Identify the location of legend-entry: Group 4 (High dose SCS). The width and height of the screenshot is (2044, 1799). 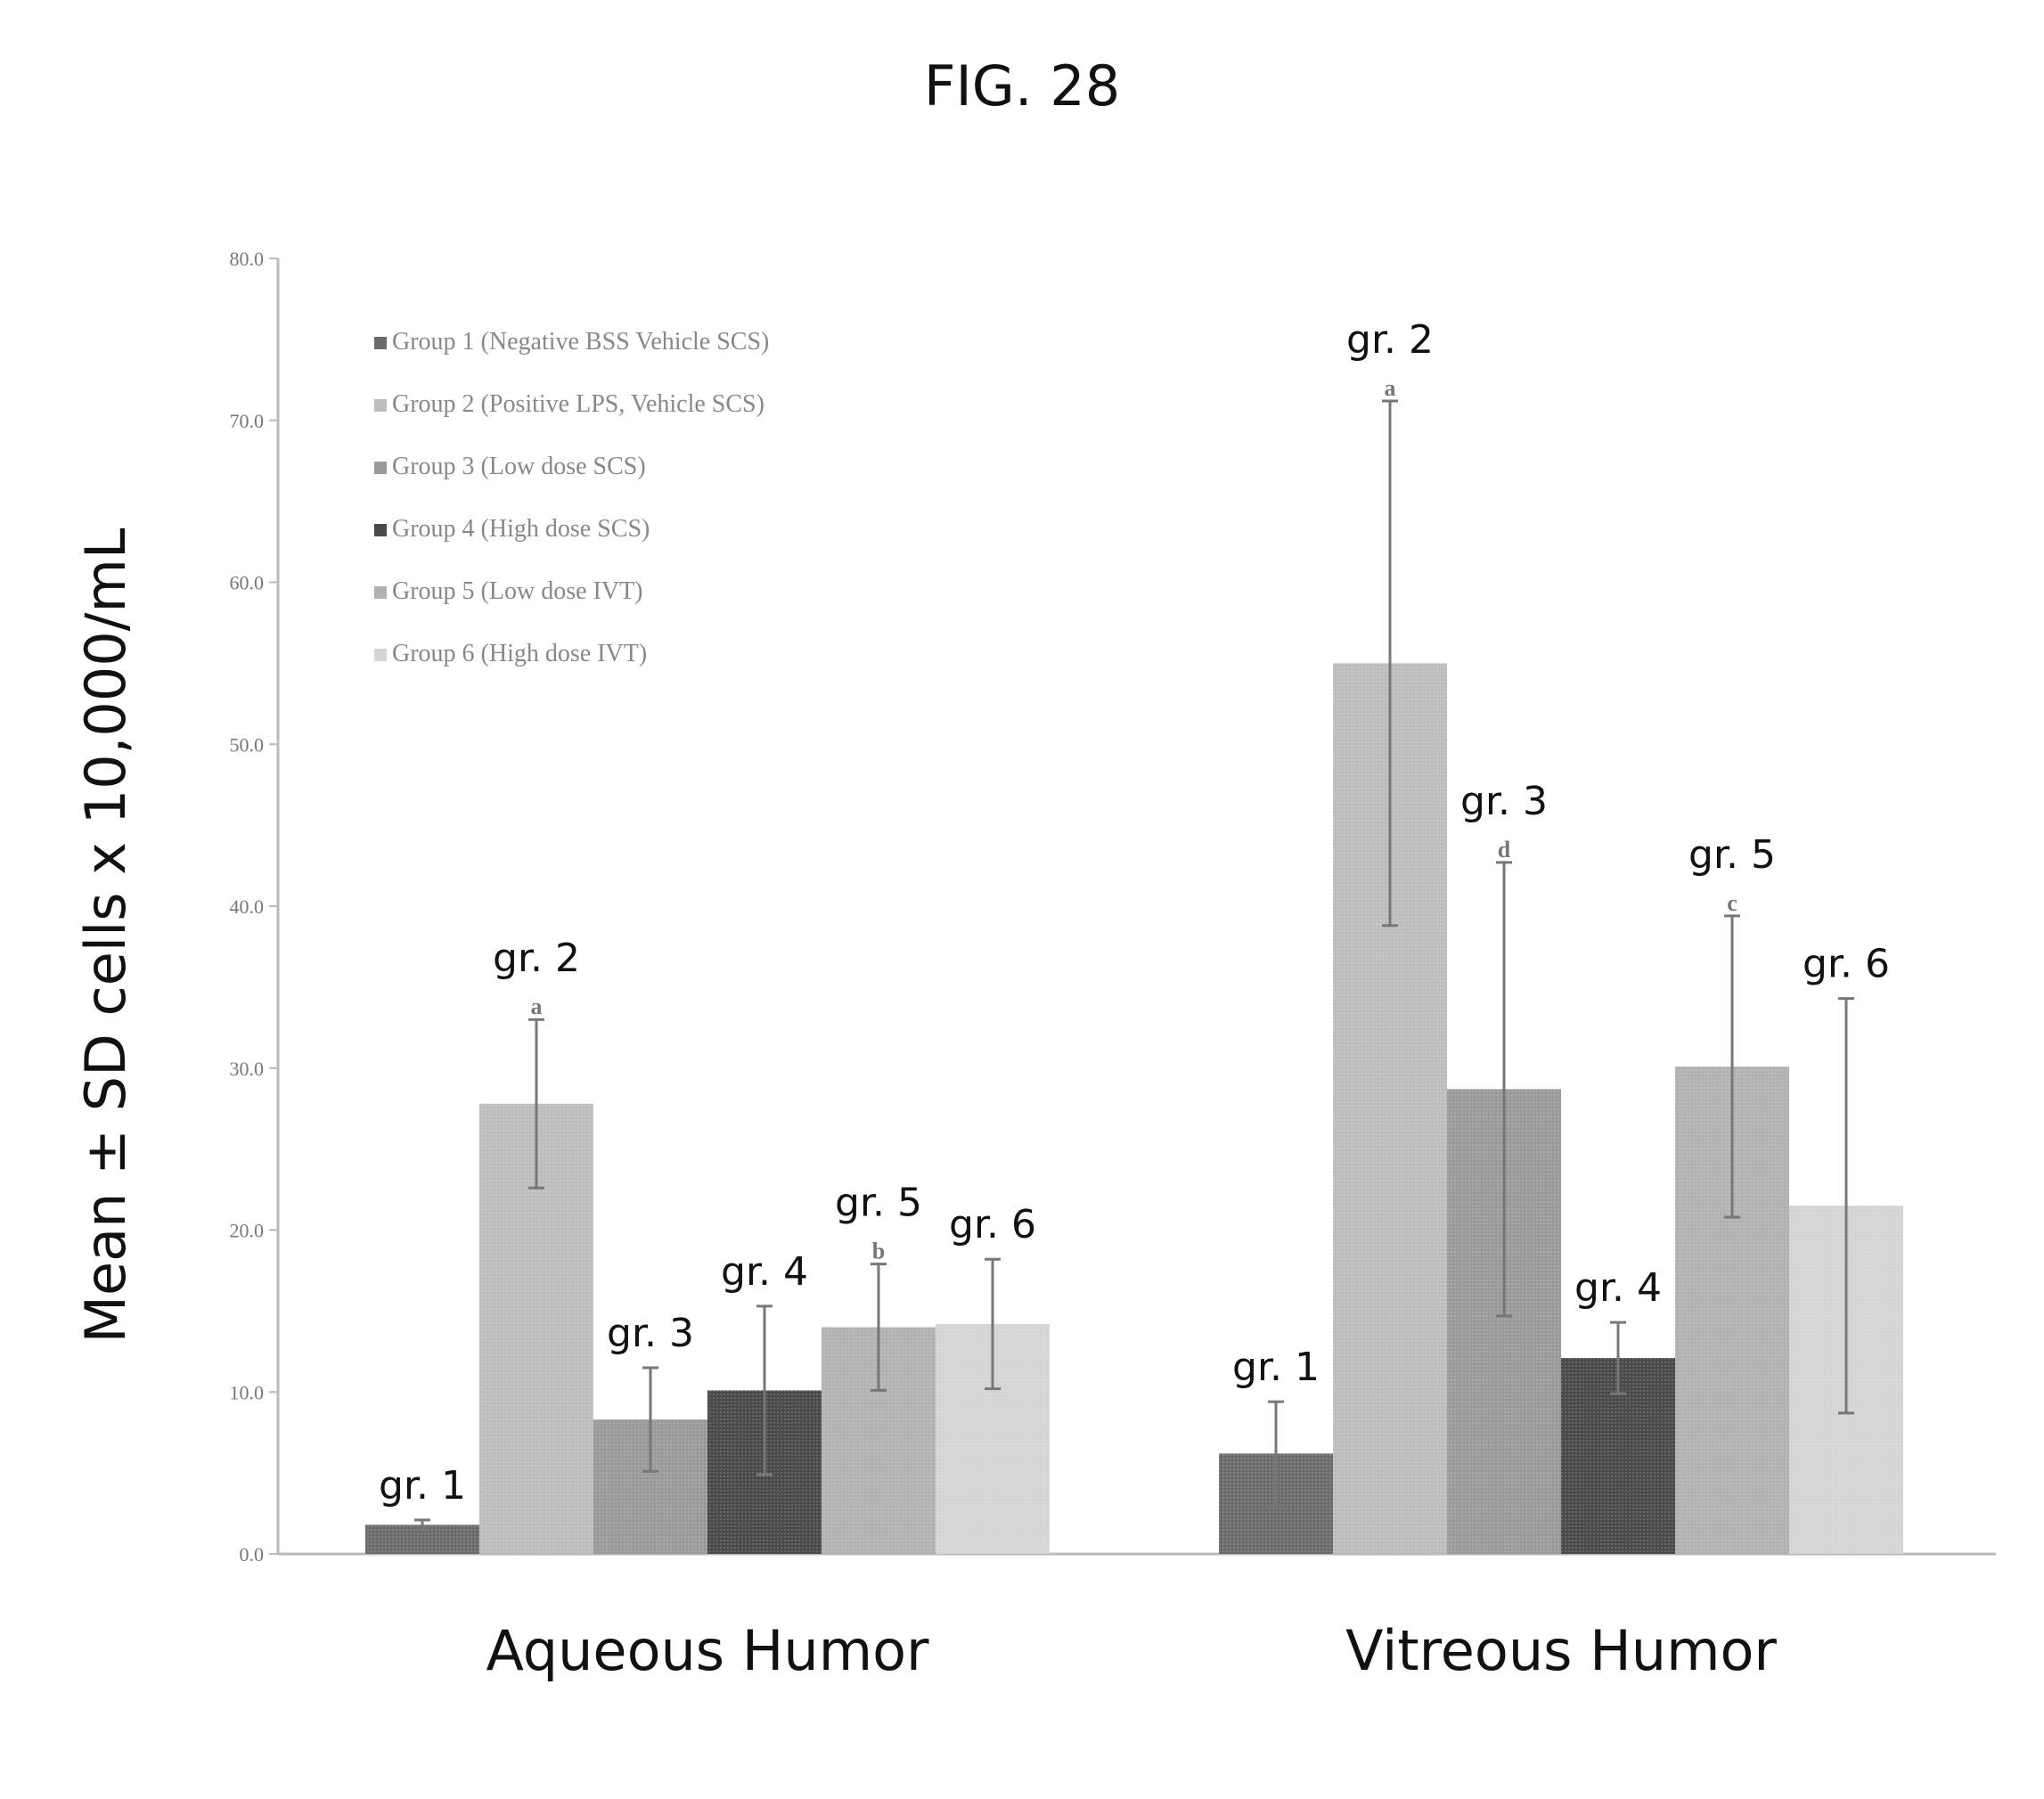
(521, 529).